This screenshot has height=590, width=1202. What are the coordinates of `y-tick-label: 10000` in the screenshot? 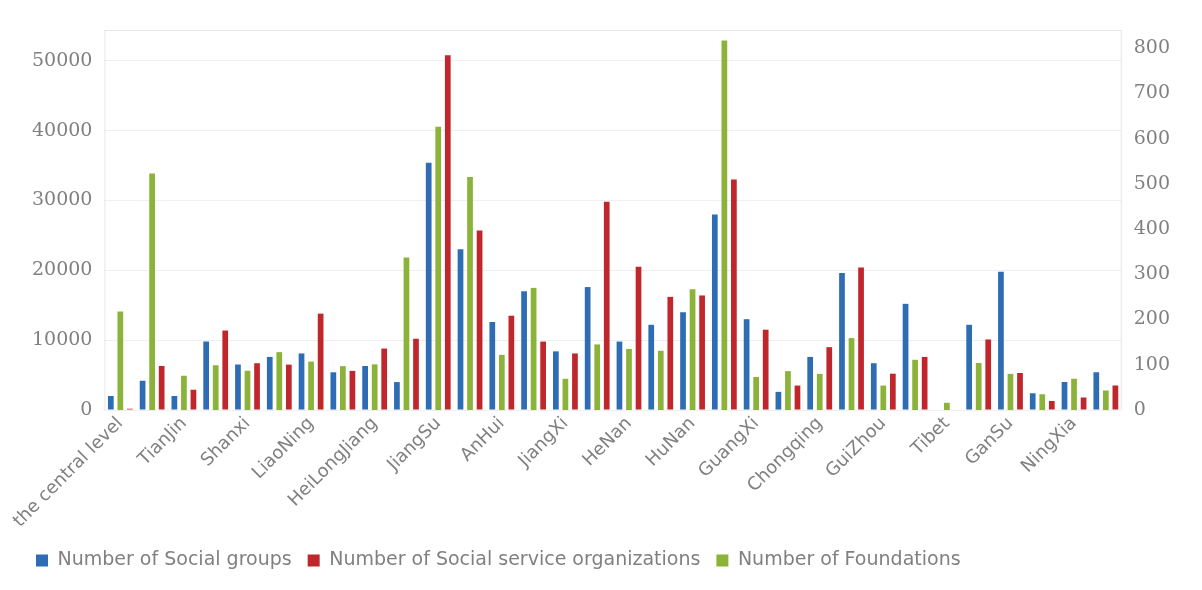 It's located at (62, 338).